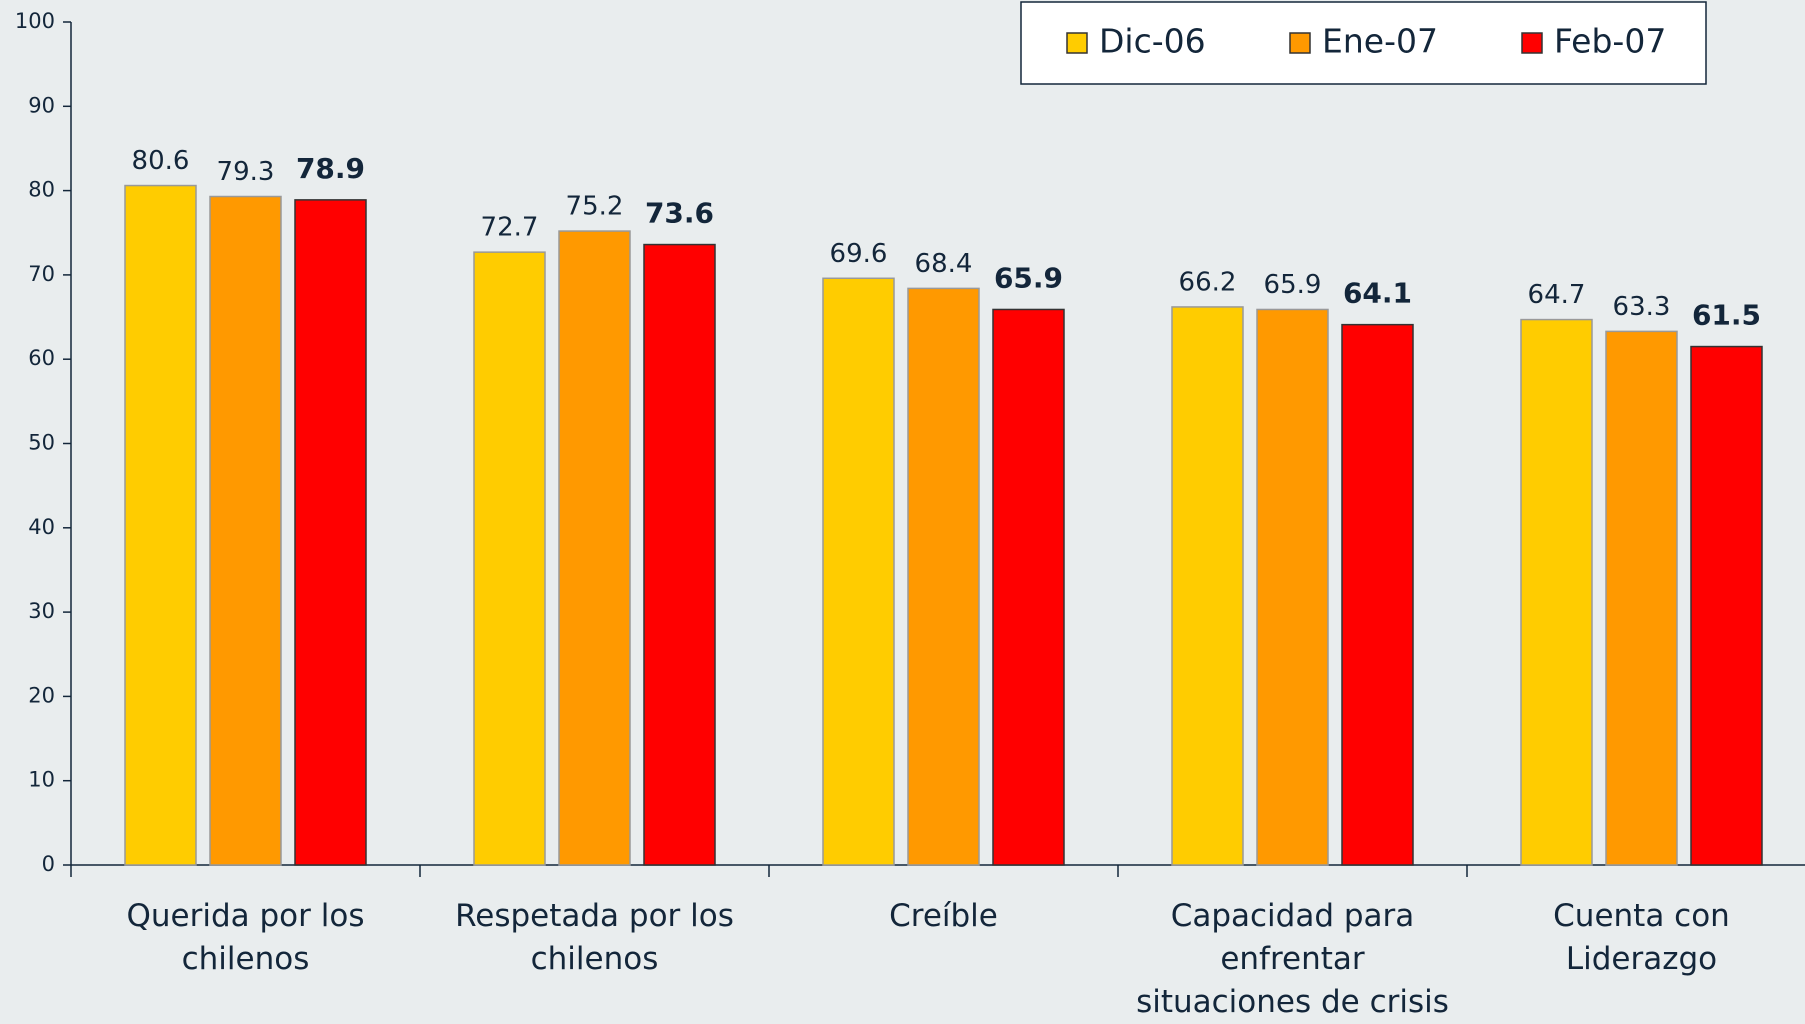 The width and height of the screenshot is (1805, 1024). Describe the element at coordinates (161, 161) in the screenshot. I see `value-label: 80.6` at that location.